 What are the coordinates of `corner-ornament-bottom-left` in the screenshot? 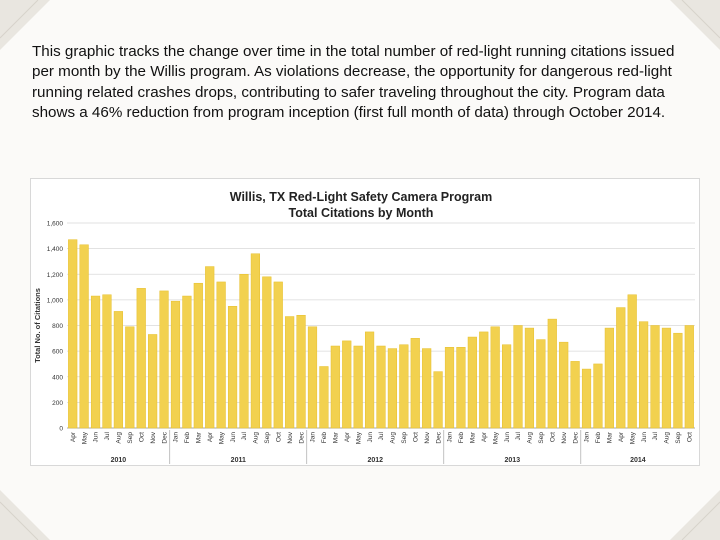 It's located at (25, 515).